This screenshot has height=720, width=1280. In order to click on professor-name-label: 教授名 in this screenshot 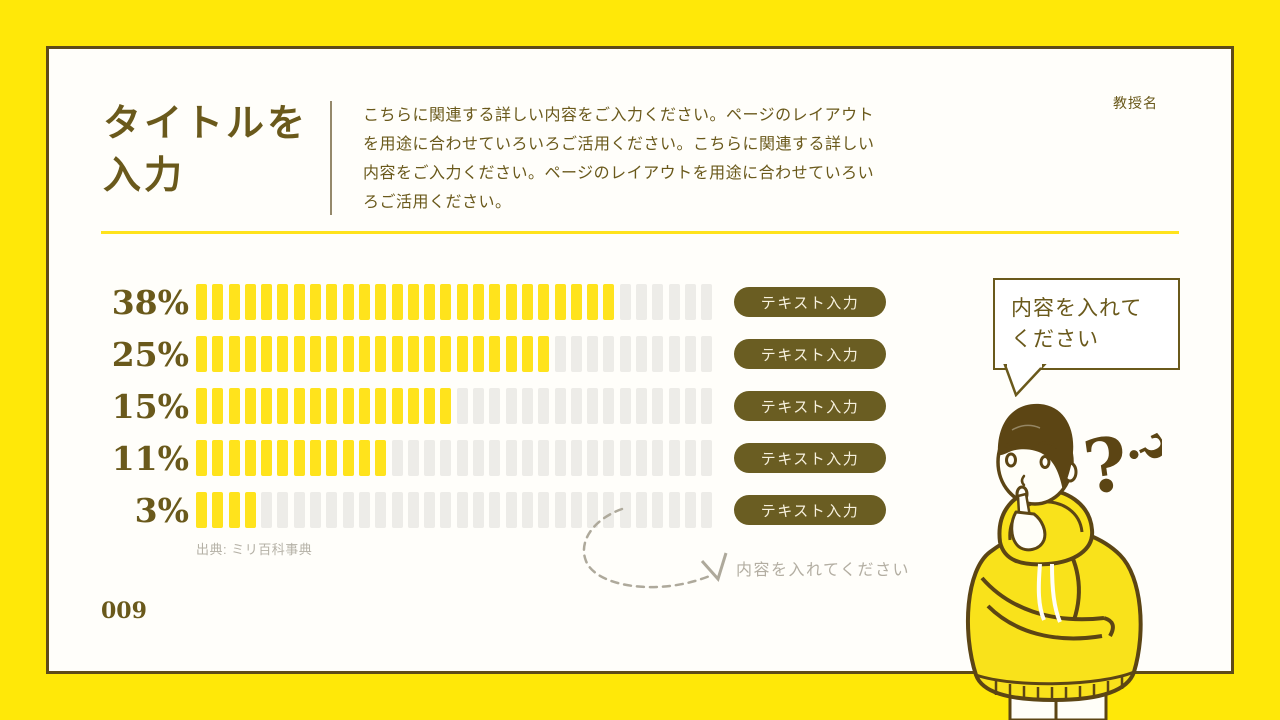, I will do `click(1135, 103)`.